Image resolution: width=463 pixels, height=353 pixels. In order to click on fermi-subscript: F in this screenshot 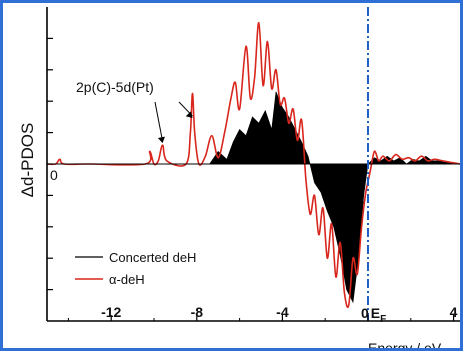, I will do `click(383, 319)`.